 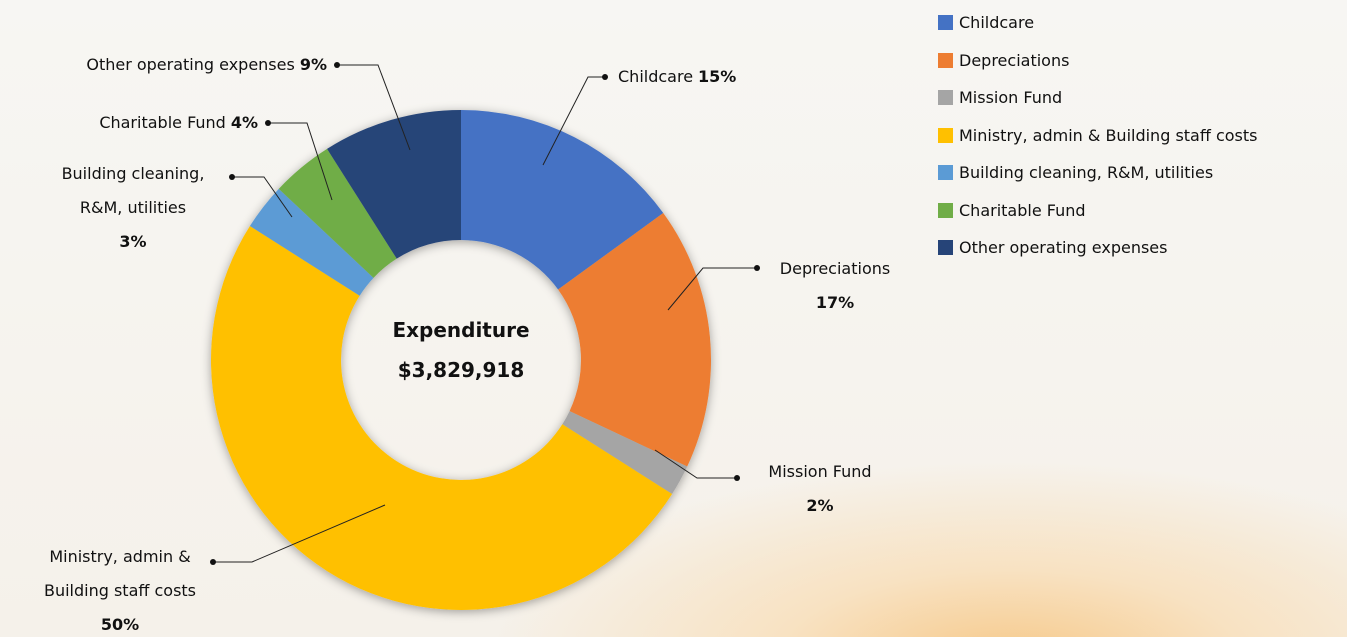 What do you see at coordinates (1063, 248) in the screenshot?
I see `legend-label: Other operating expenses` at bounding box center [1063, 248].